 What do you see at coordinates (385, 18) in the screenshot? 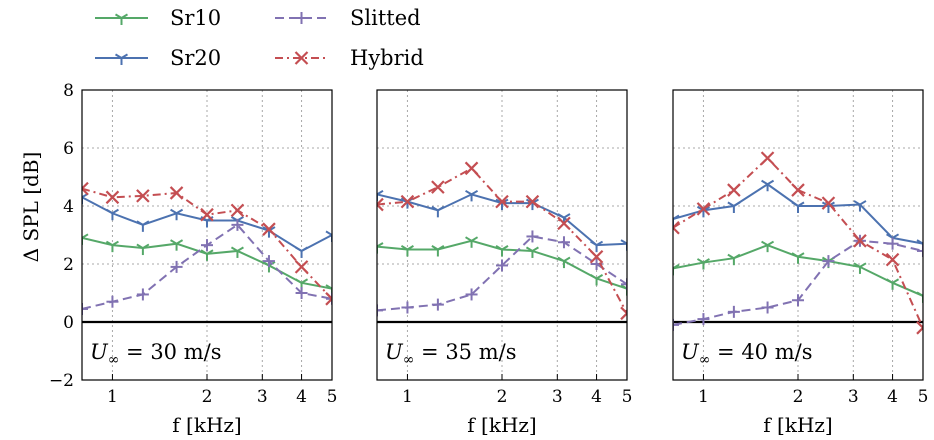
I see `legend-label-slitted: Slitted` at bounding box center [385, 18].